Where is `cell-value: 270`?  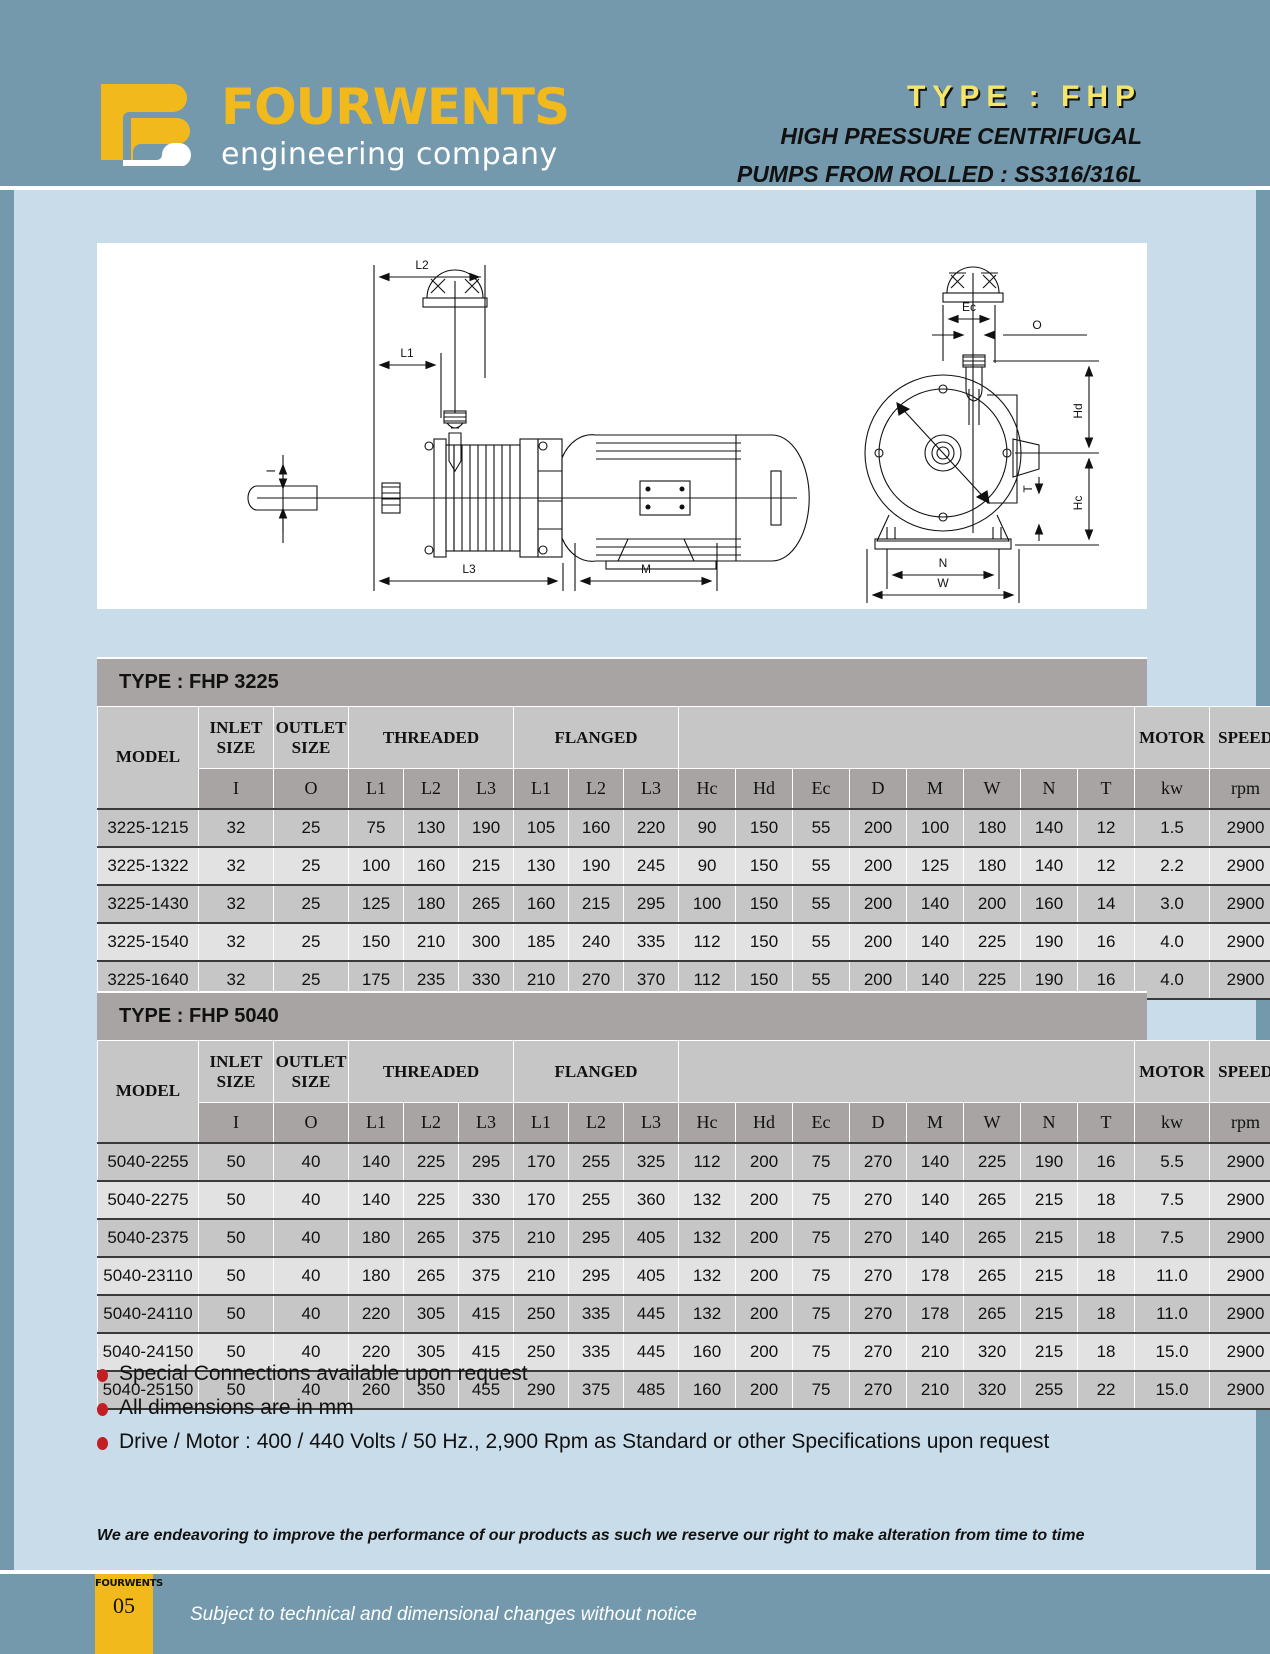
cell-value: 270 is located at coordinates (878, 1389).